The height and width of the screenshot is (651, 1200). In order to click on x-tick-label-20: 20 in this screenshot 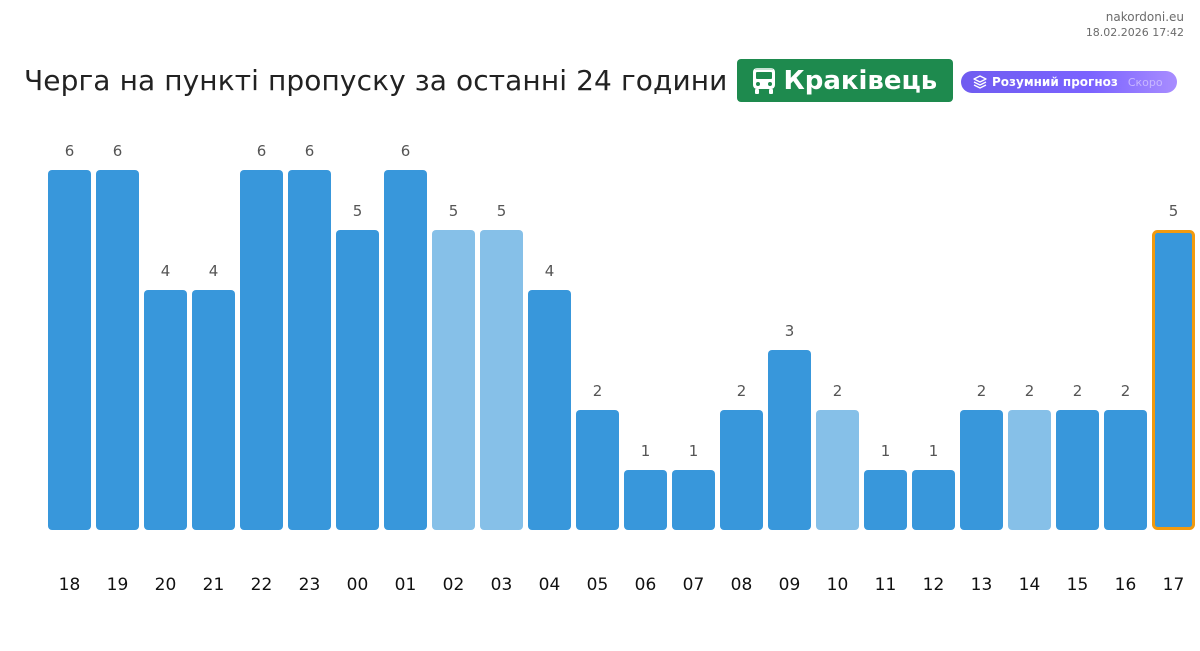, I will do `click(166, 585)`.